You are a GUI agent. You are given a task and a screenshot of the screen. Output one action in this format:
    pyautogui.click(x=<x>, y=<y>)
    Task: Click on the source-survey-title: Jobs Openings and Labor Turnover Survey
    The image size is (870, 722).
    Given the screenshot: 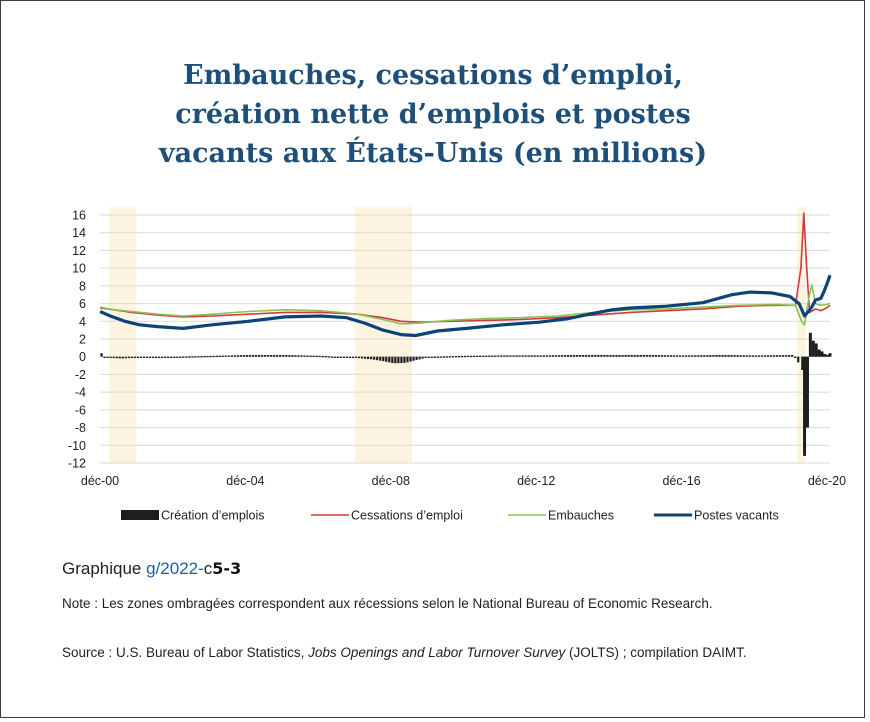 What is the action you would take?
    pyautogui.click(x=437, y=652)
    